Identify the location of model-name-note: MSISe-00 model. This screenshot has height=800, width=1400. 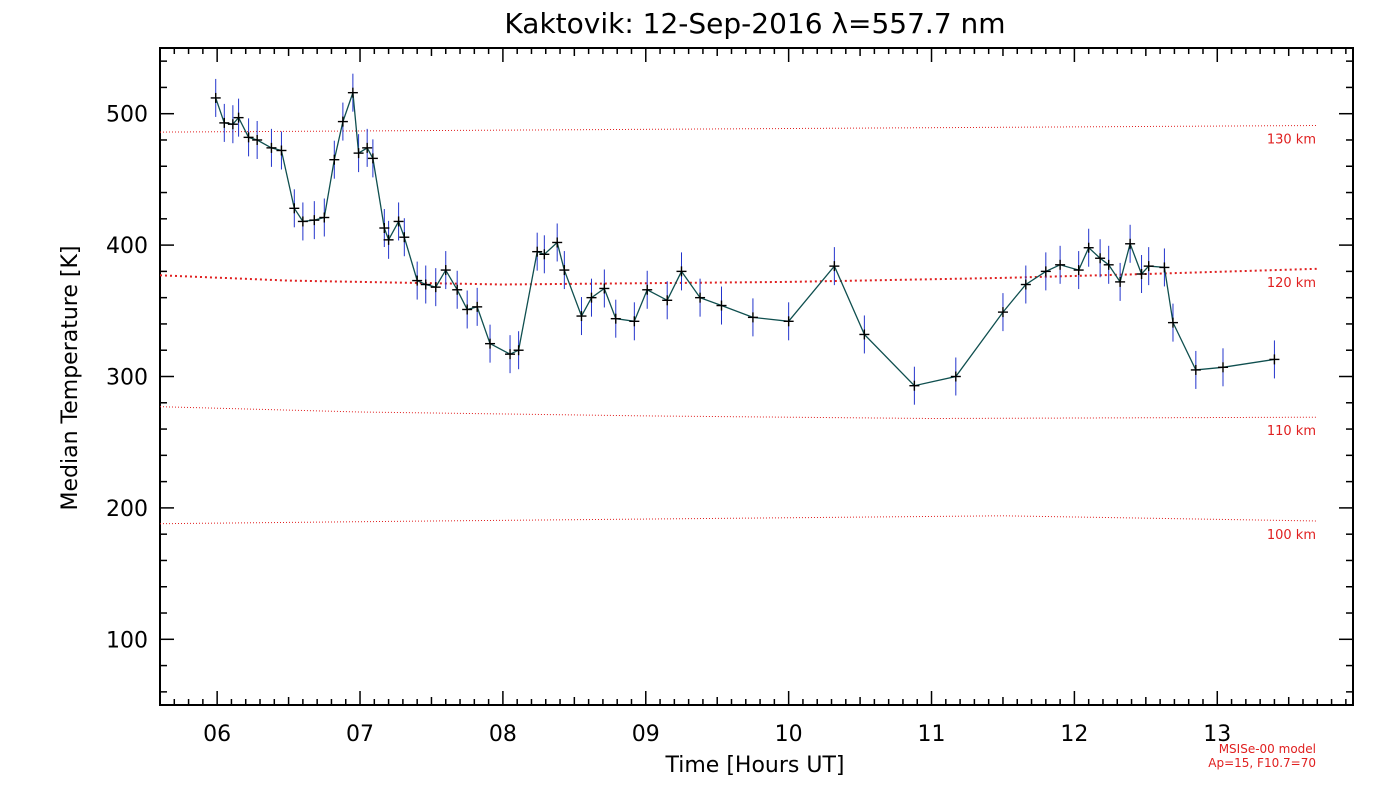
(1267, 749).